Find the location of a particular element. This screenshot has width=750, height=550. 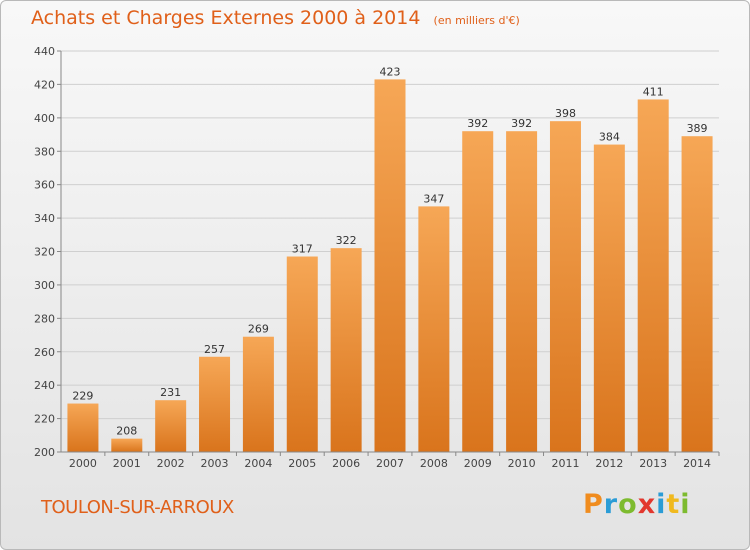

data-label-2010: 392 is located at coordinates (521, 123).